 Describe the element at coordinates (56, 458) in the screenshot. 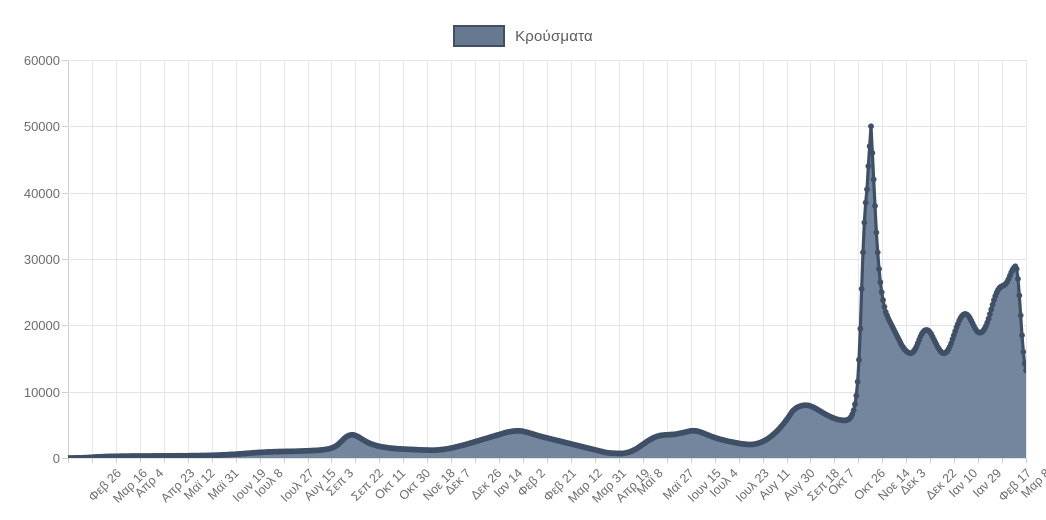

I see `y-axis-tick-label: 0` at that location.